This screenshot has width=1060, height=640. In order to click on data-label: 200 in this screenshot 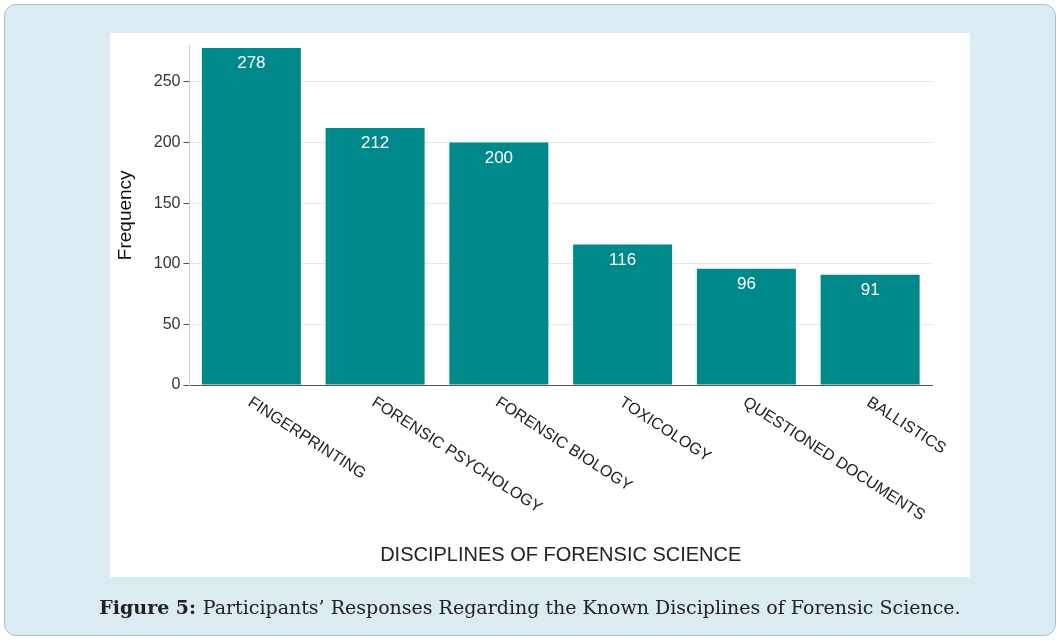, I will do `click(499, 157)`.